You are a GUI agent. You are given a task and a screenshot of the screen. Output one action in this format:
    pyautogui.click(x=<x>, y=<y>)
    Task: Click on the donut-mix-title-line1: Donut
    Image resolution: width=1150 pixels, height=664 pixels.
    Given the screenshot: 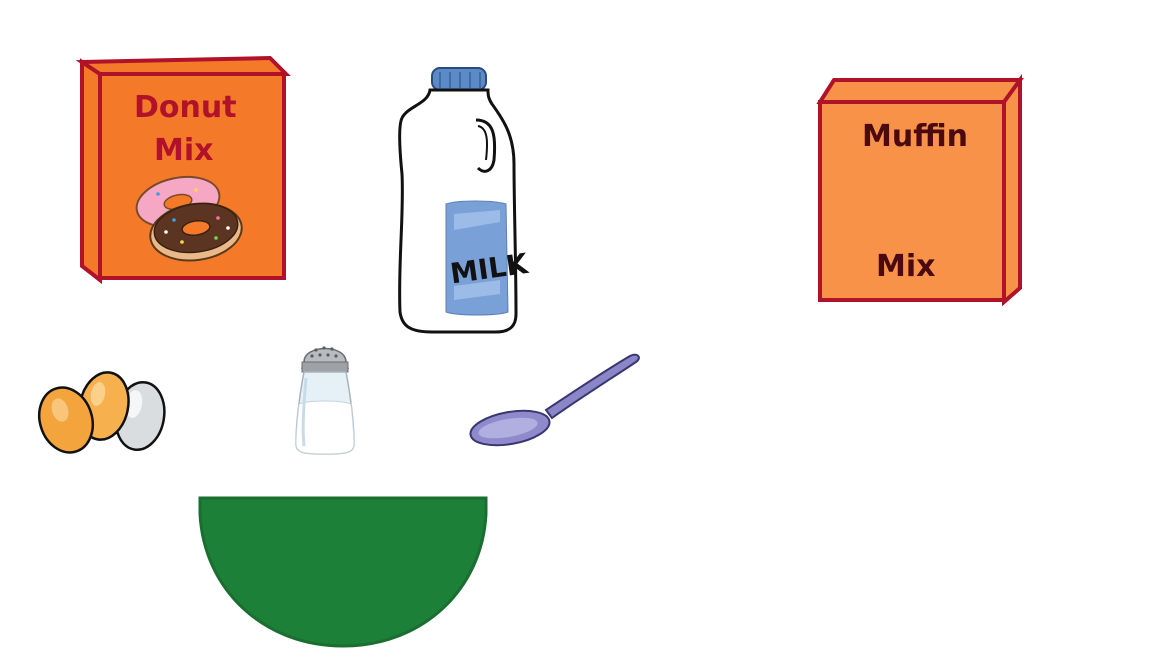 What is the action you would take?
    pyautogui.click(x=185, y=107)
    